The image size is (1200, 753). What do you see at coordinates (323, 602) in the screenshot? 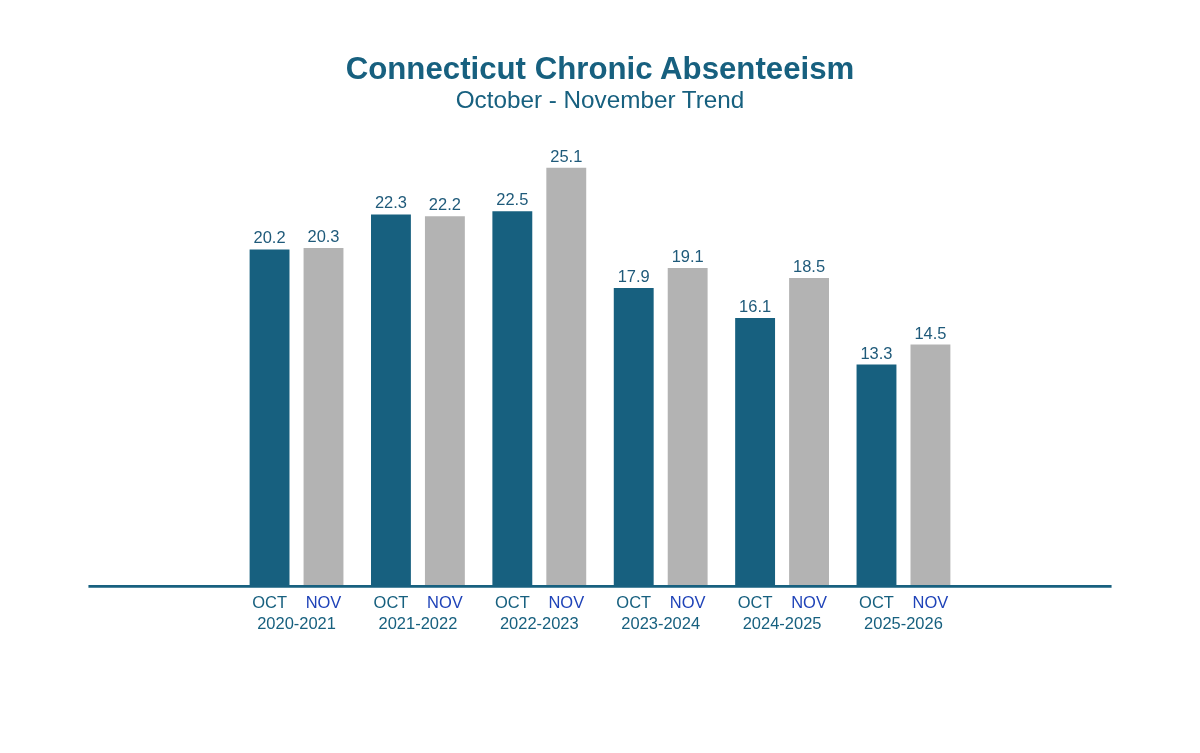
I see `series-label: NOV` at bounding box center [323, 602].